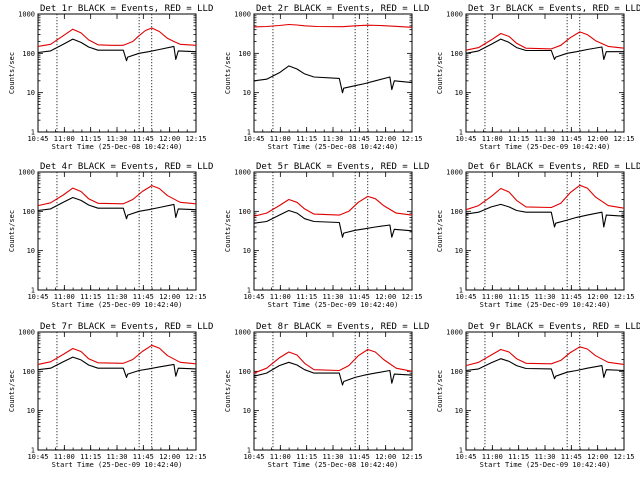 Image resolution: width=640 pixels, height=480 pixels. What do you see at coordinates (342, 327) in the screenshot?
I see `panel-title: Det 8r BLACK = Events, RED = LLD` at bounding box center [342, 327].